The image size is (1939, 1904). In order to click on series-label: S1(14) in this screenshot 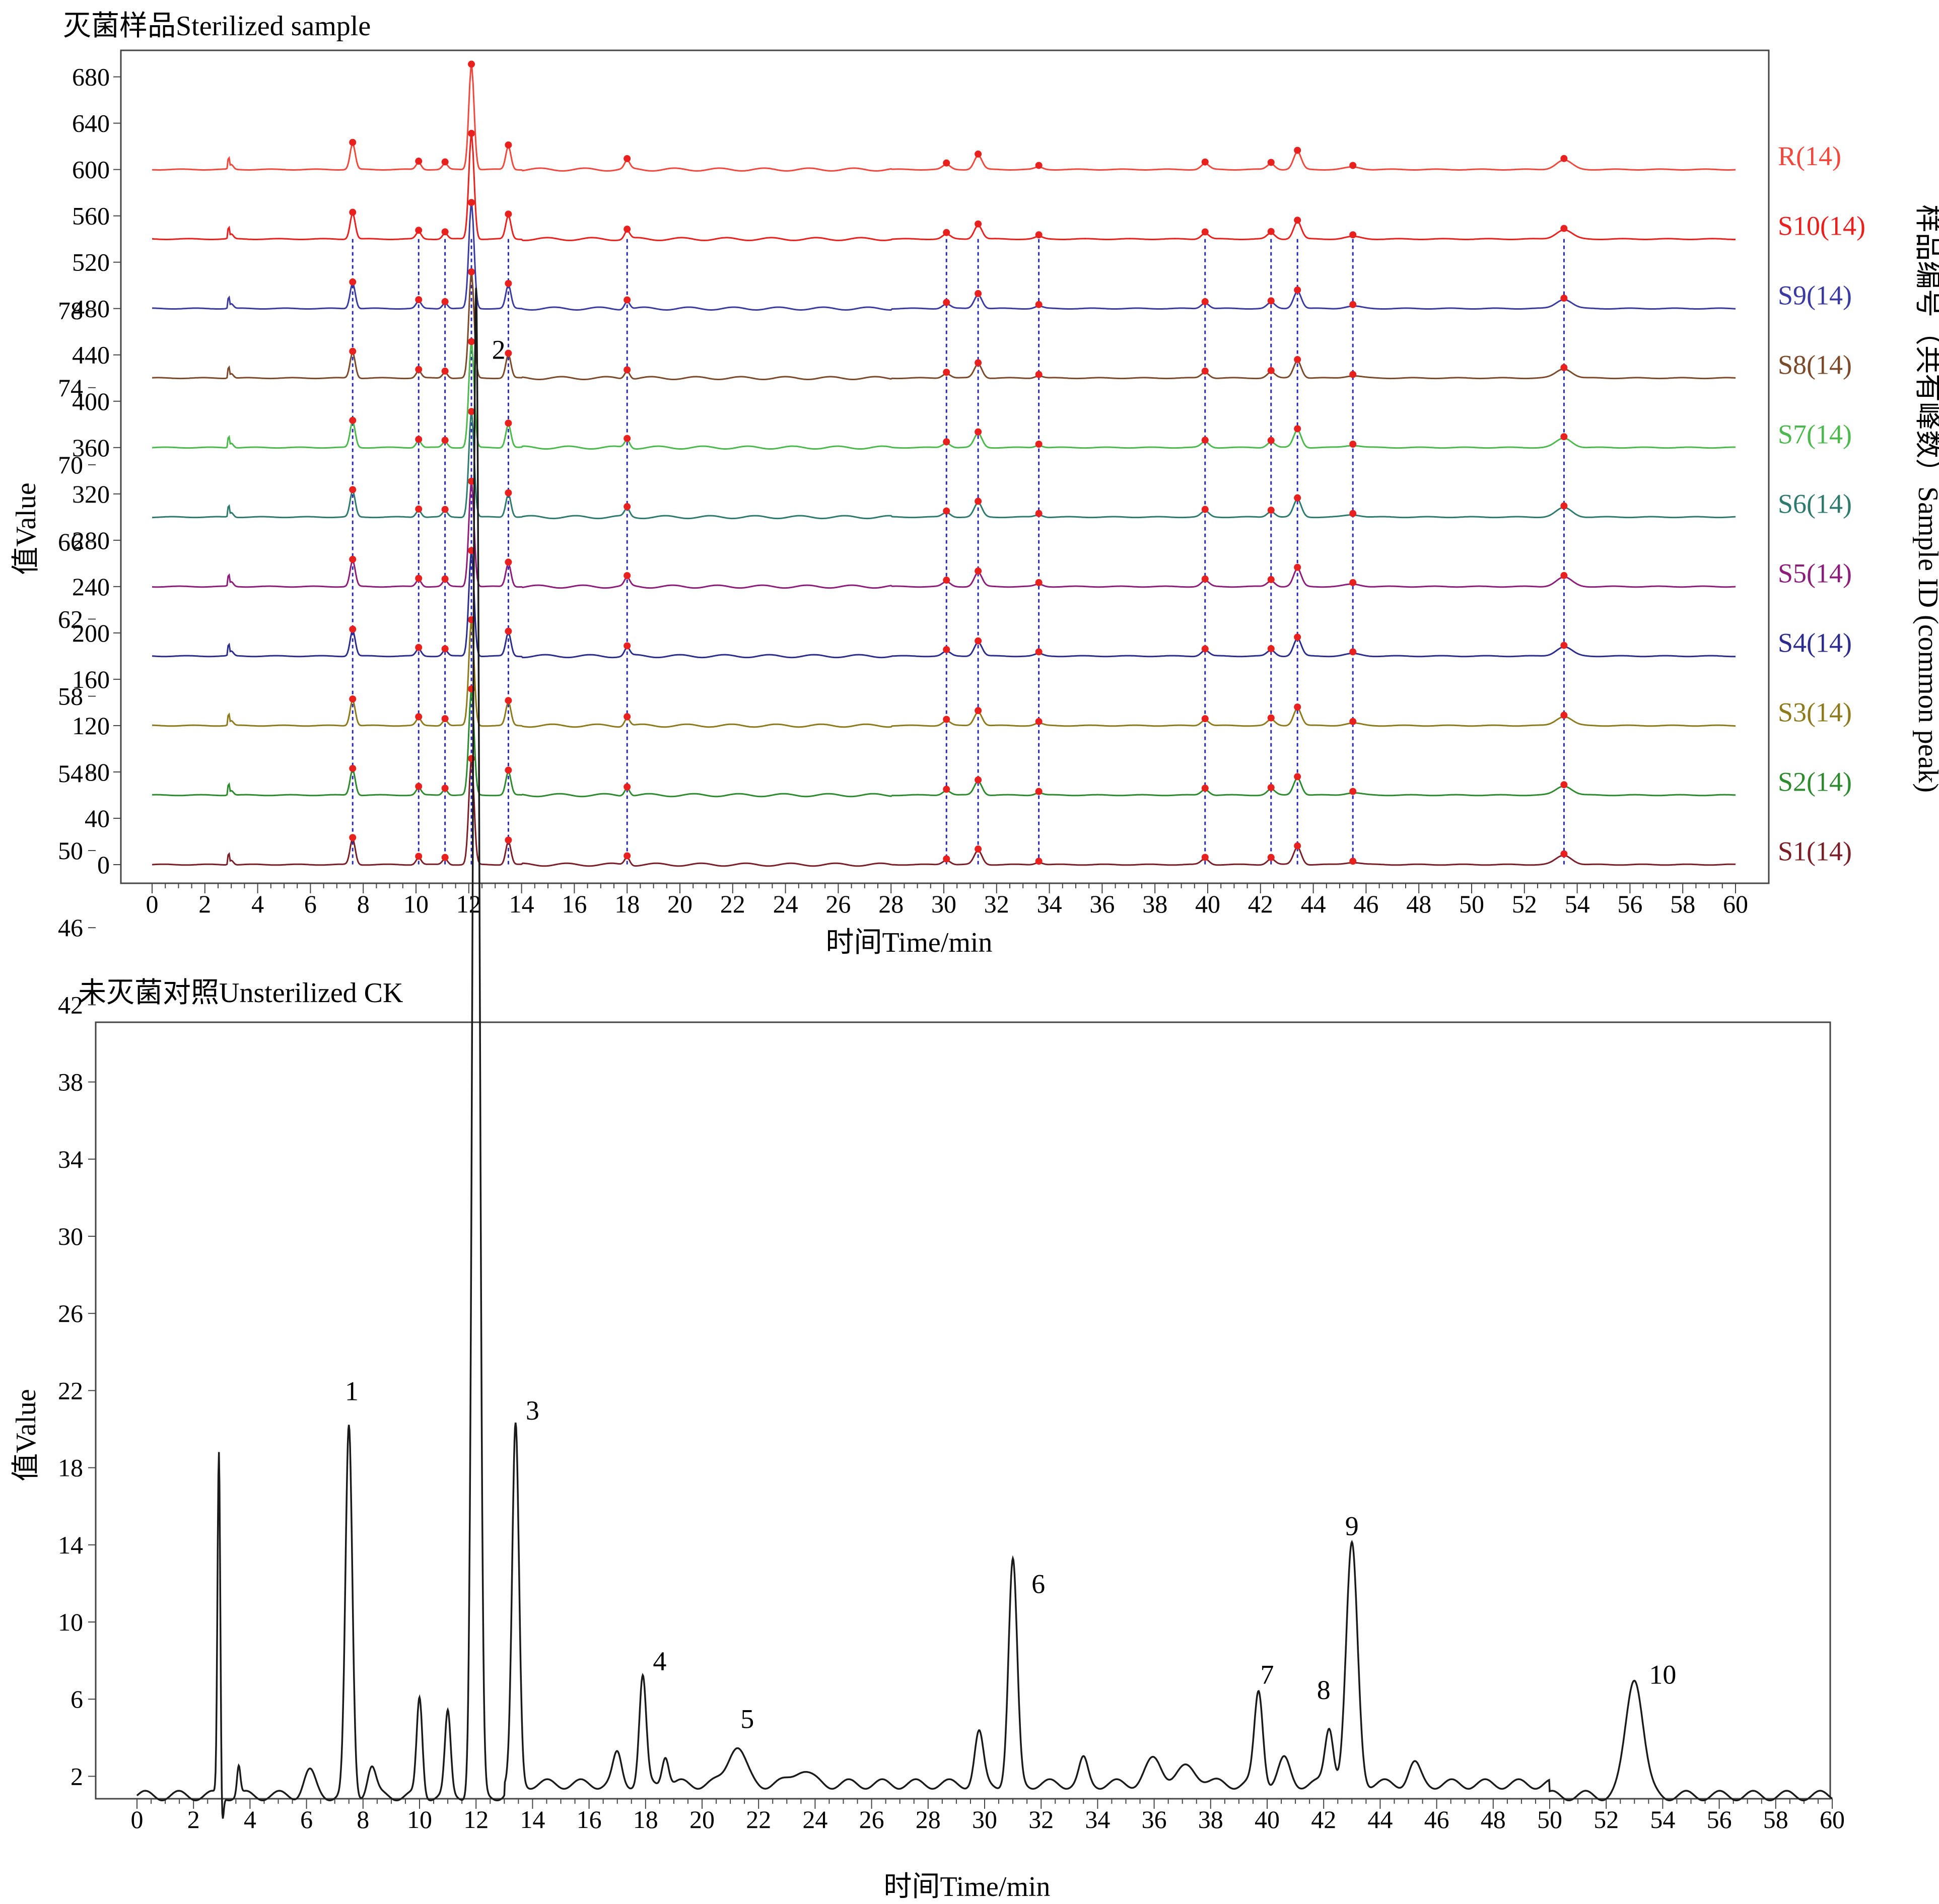, I will do `click(1815, 852)`.